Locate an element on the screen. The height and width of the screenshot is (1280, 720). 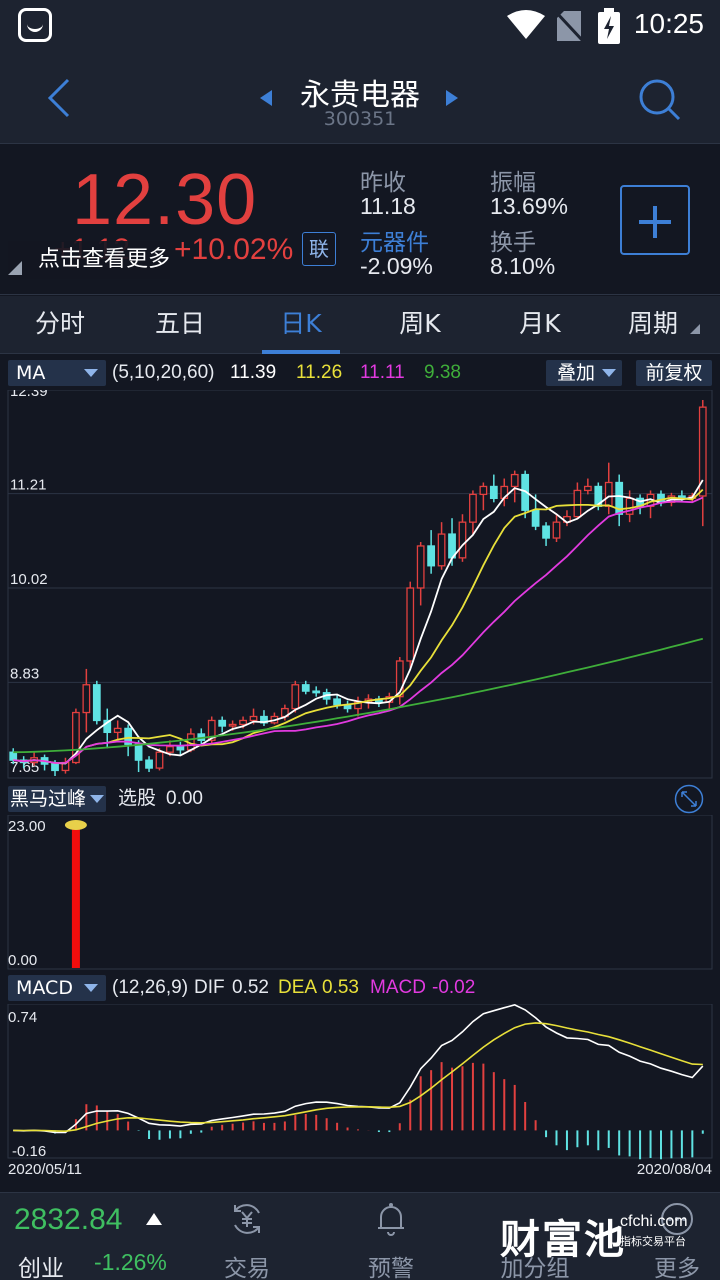
view-more-tooltip: 点击查看更多 is located at coordinates (89, 260).